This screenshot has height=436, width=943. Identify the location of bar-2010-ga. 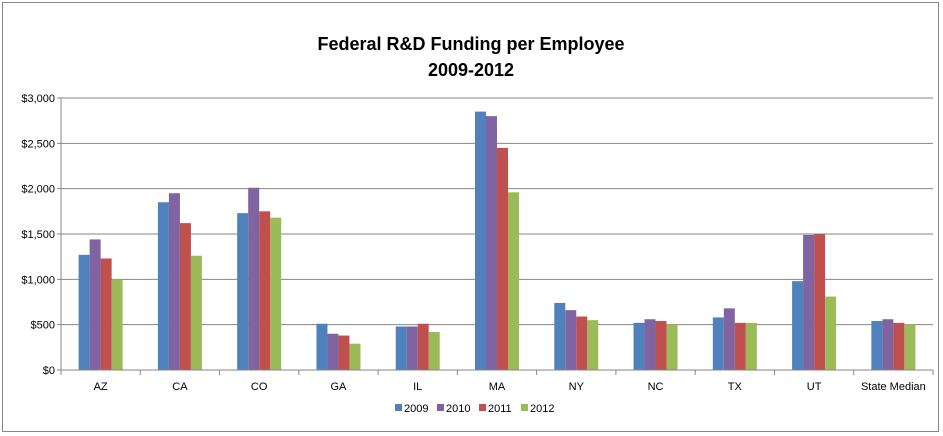
(333, 351).